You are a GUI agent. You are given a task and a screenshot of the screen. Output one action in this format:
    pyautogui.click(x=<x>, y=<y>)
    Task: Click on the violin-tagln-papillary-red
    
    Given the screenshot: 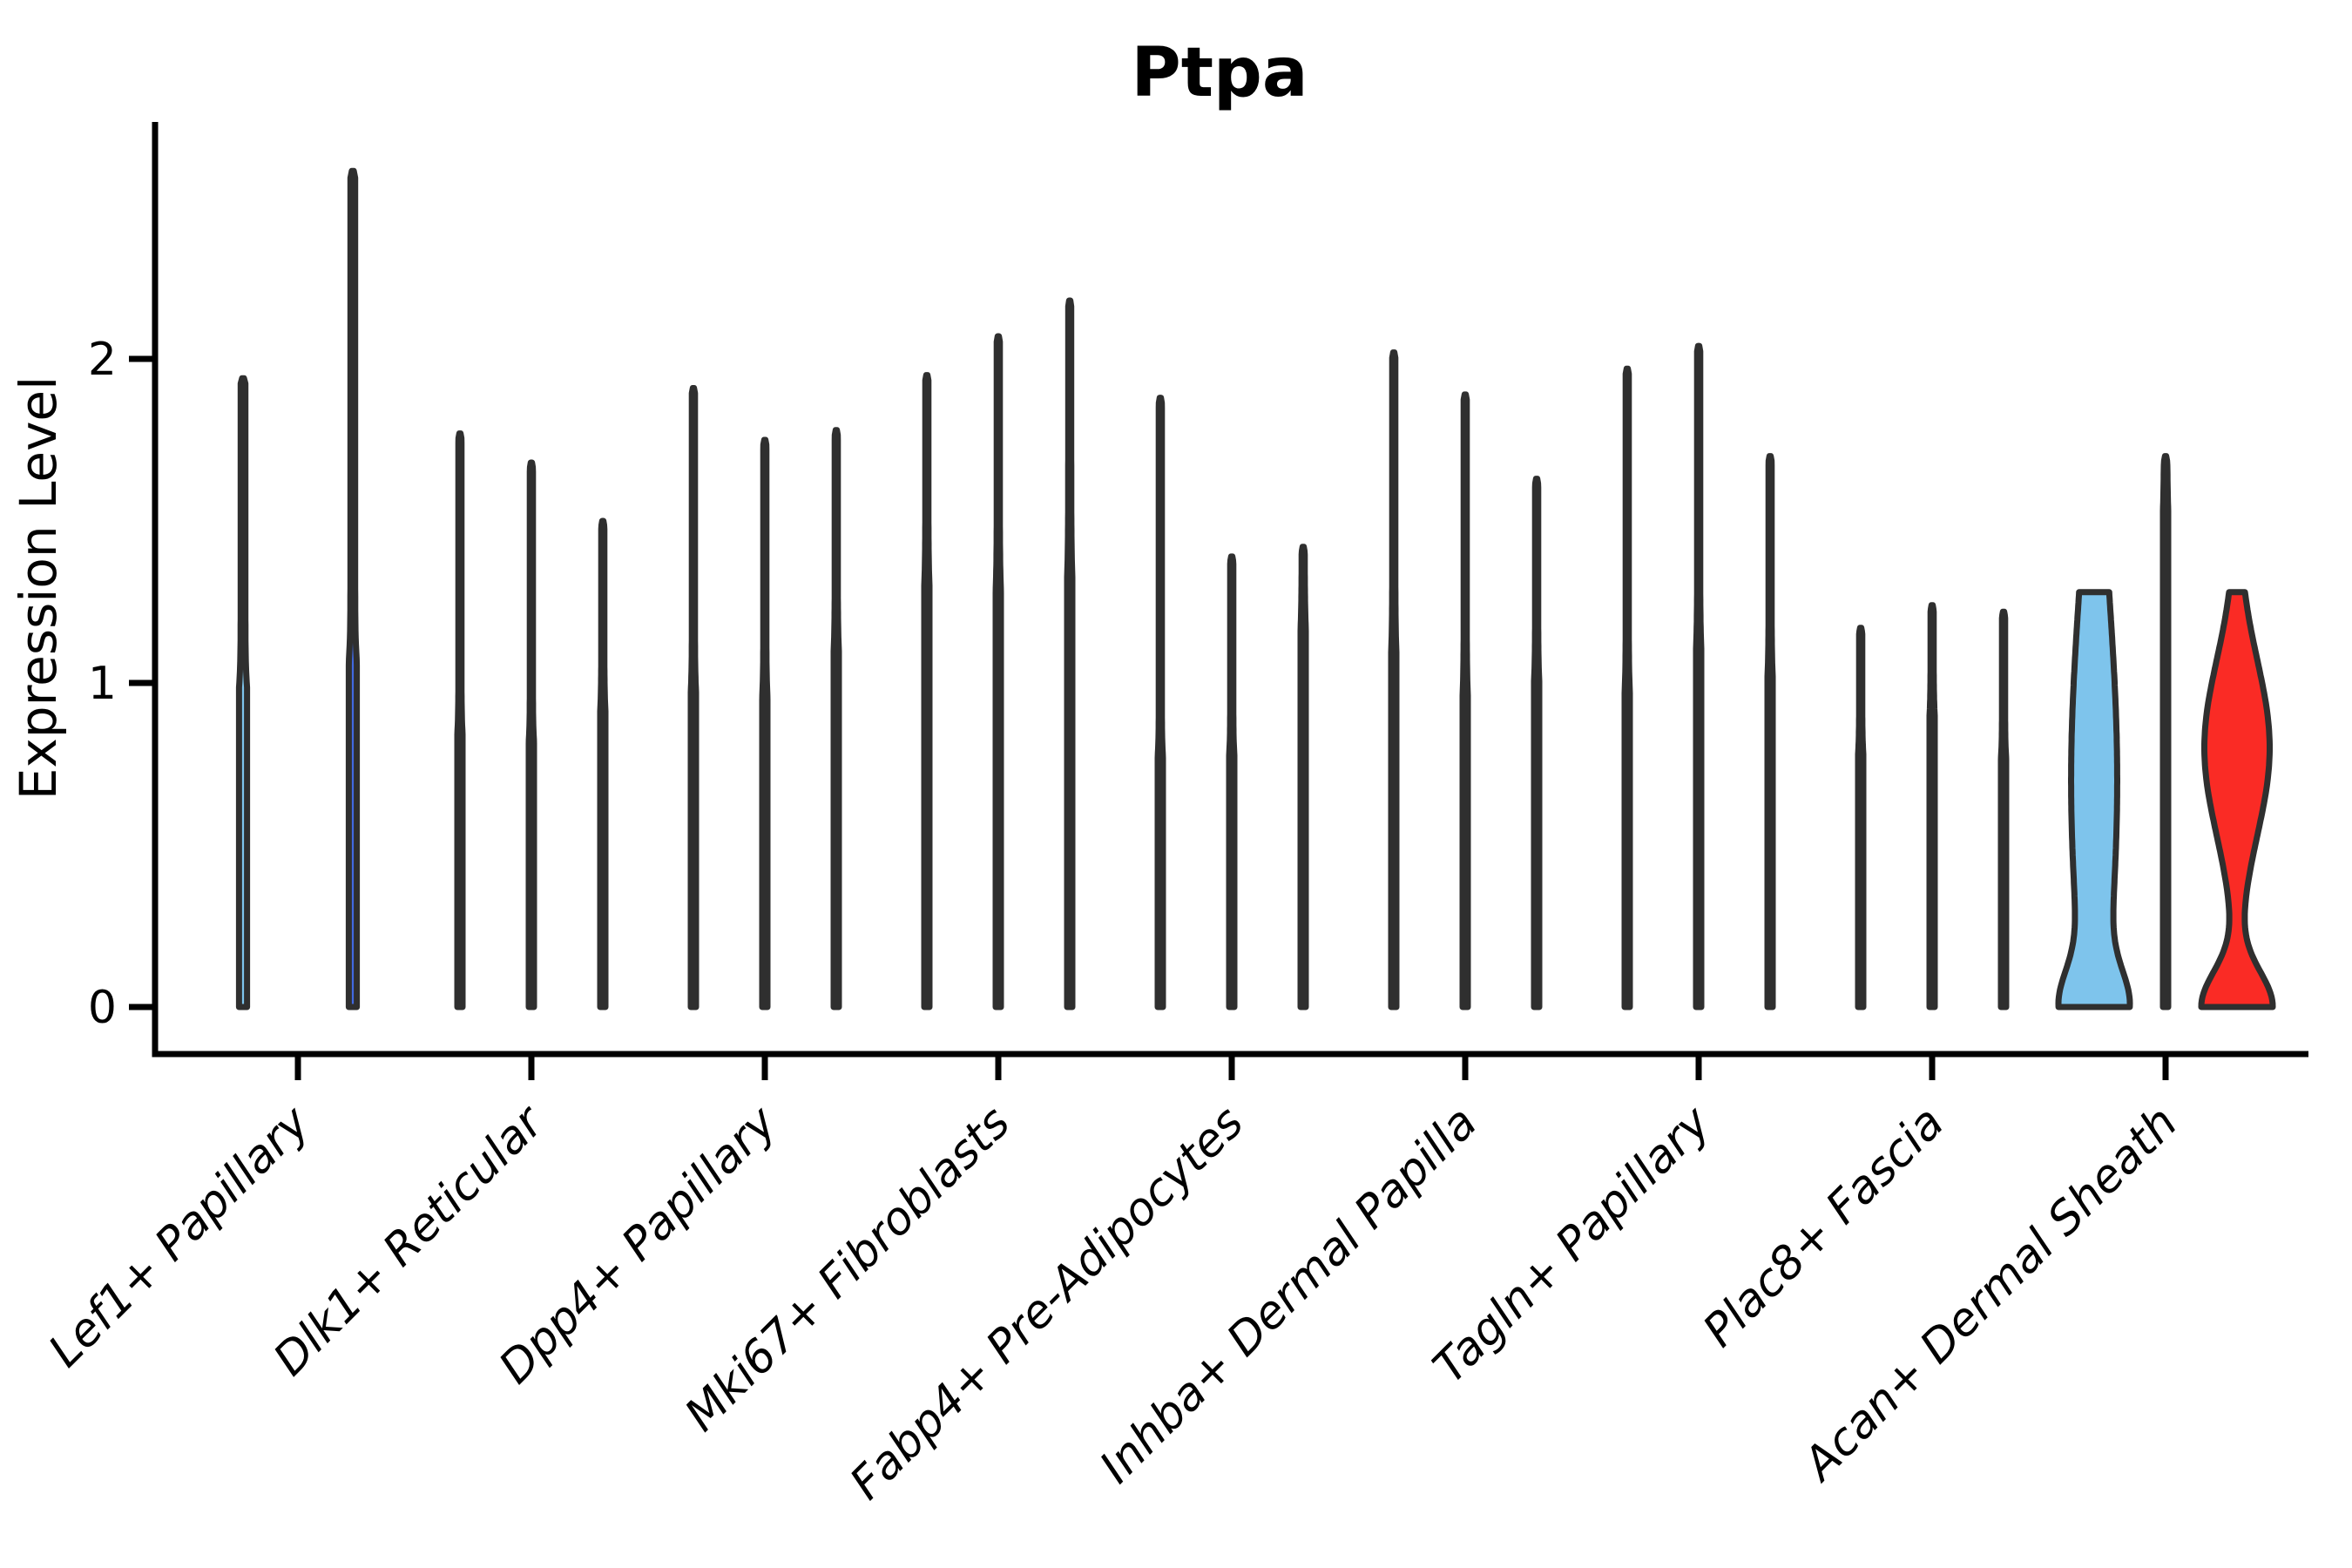 What is the action you would take?
    pyautogui.click(x=1770, y=731)
    